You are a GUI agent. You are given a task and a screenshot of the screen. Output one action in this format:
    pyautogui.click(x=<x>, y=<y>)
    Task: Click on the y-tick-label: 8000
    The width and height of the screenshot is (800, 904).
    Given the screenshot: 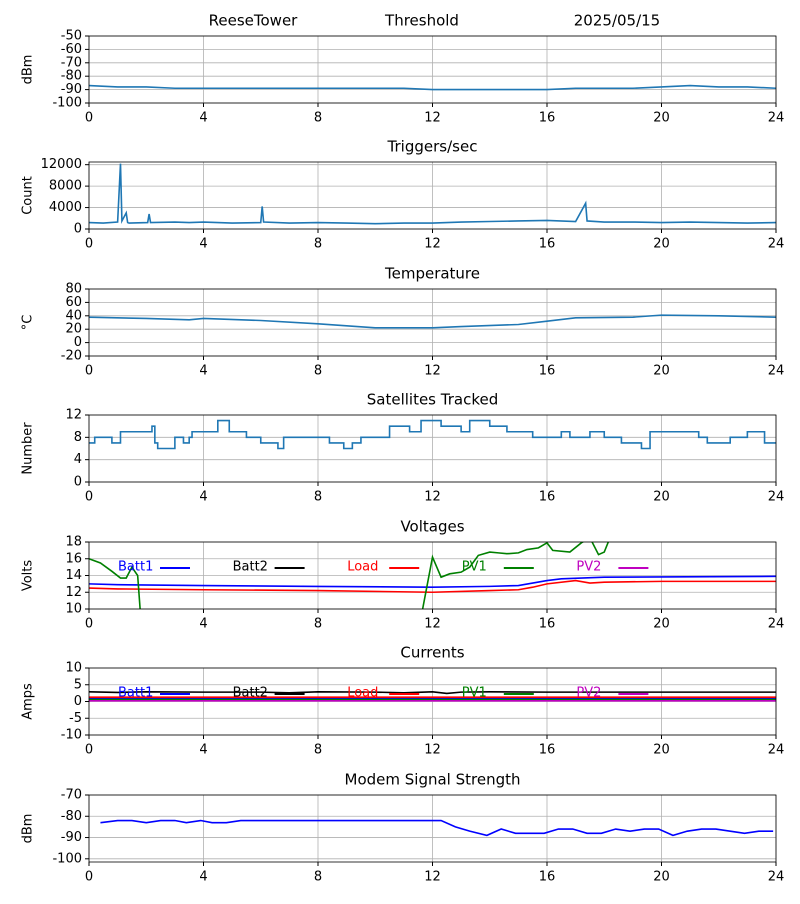 What is the action you would take?
    pyautogui.click(x=65, y=186)
    